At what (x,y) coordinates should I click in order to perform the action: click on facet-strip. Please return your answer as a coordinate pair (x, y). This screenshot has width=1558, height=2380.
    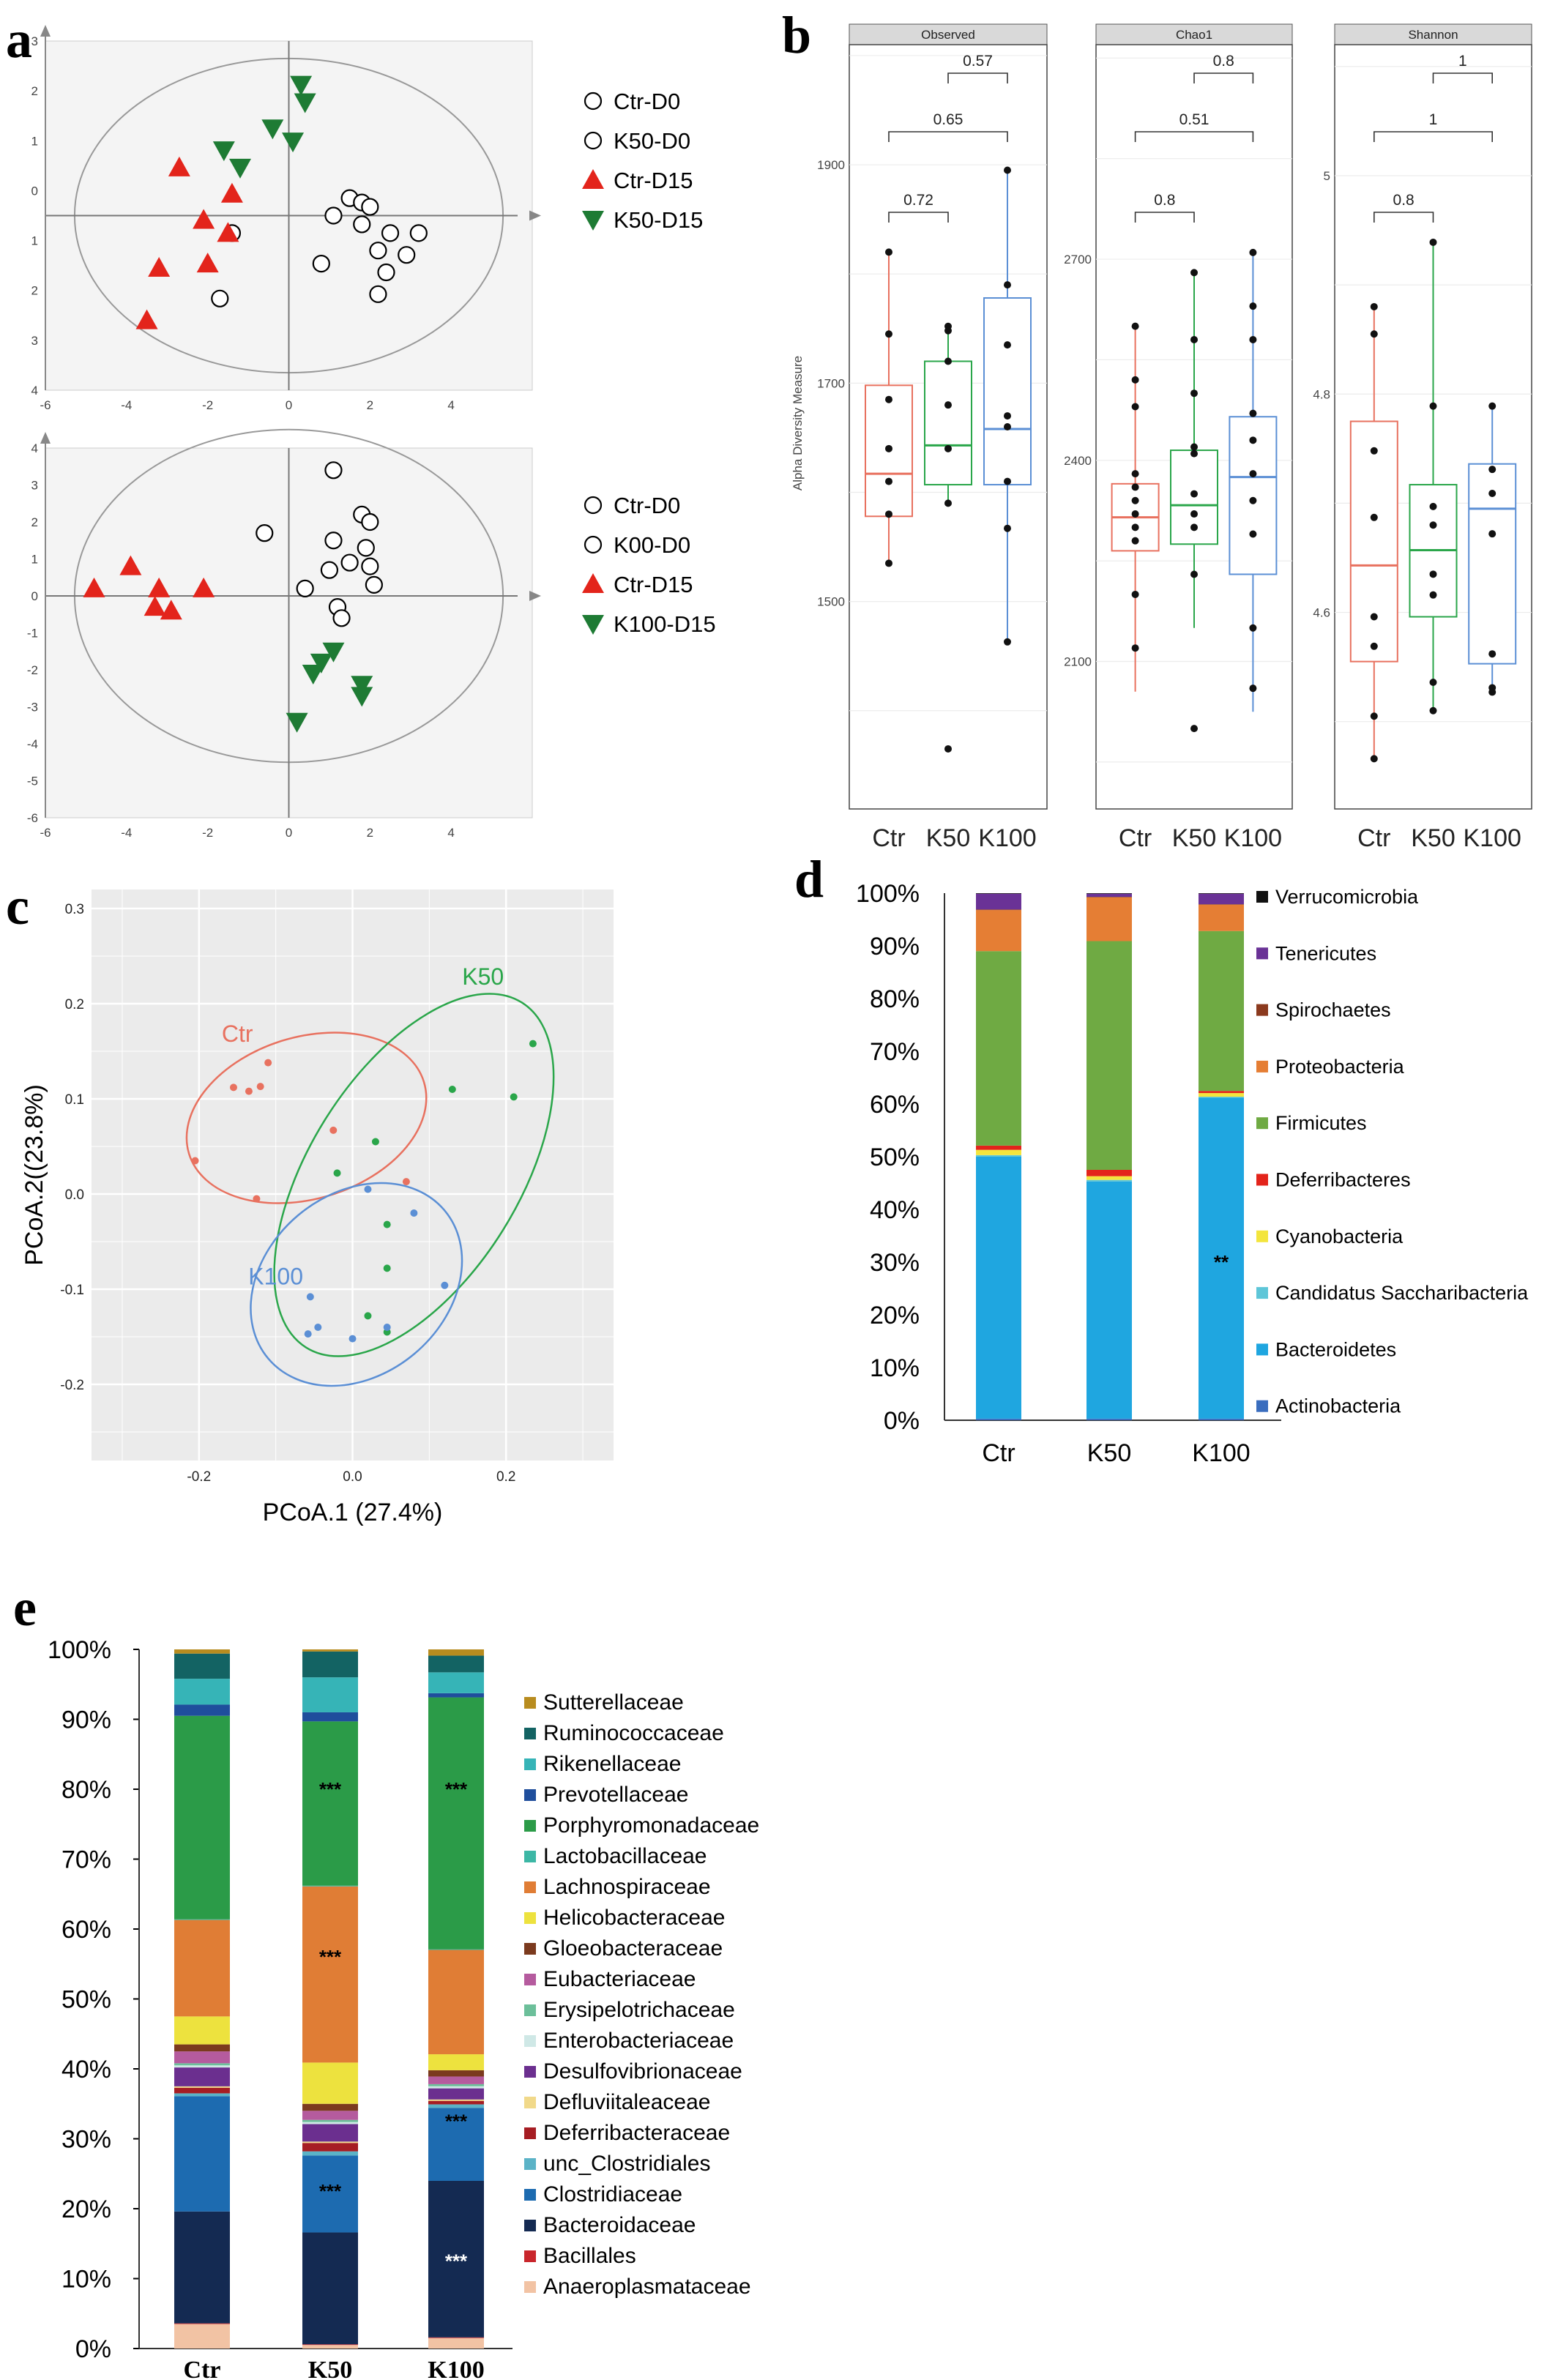
    Looking at the image, I should click on (1433, 34).